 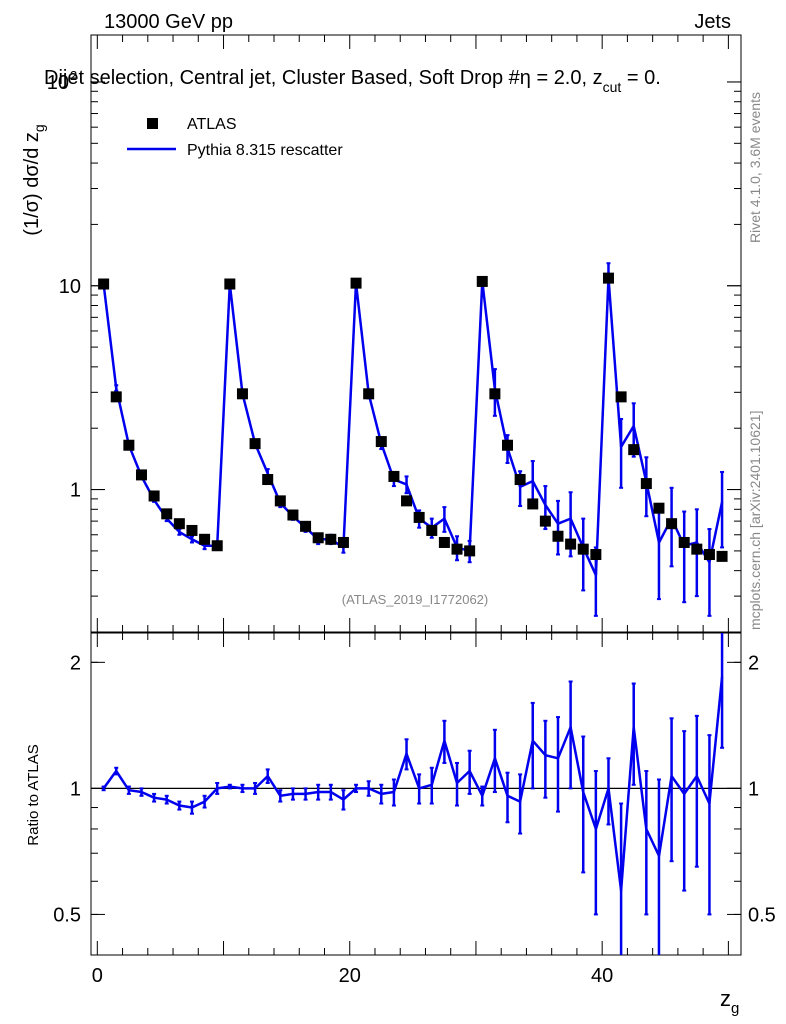 I want to click on ratio-y-tick-label-right: 1, so click(x=753, y=789).